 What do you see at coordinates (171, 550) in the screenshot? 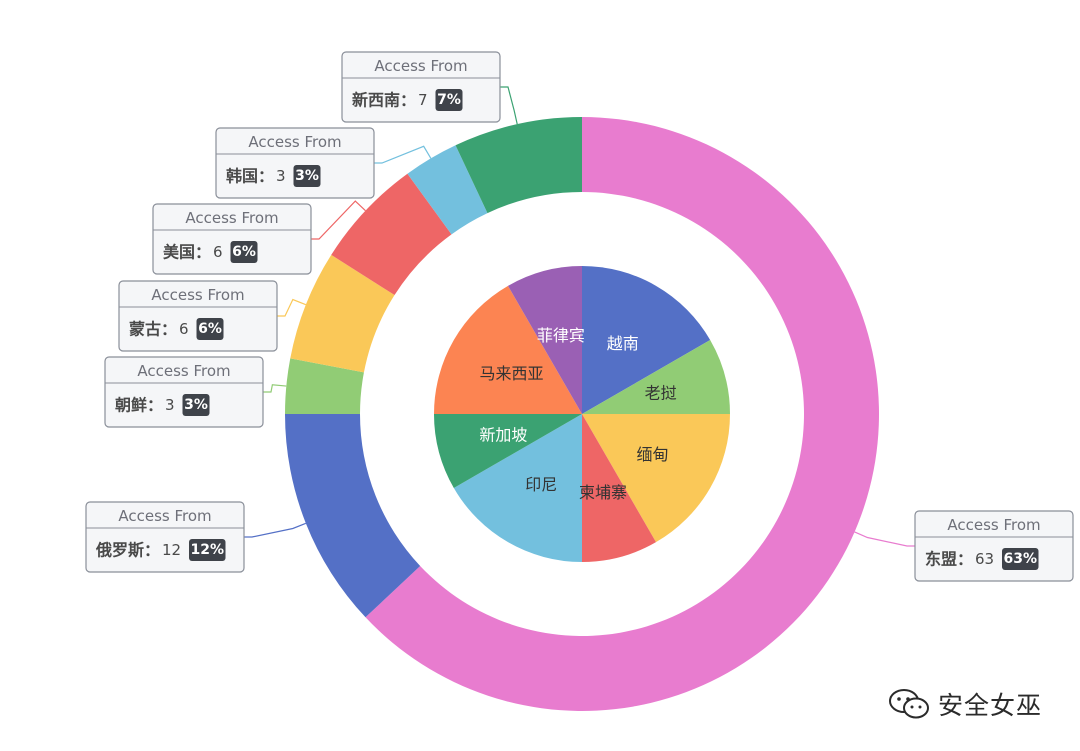
I see `callout-value: 12` at bounding box center [171, 550].